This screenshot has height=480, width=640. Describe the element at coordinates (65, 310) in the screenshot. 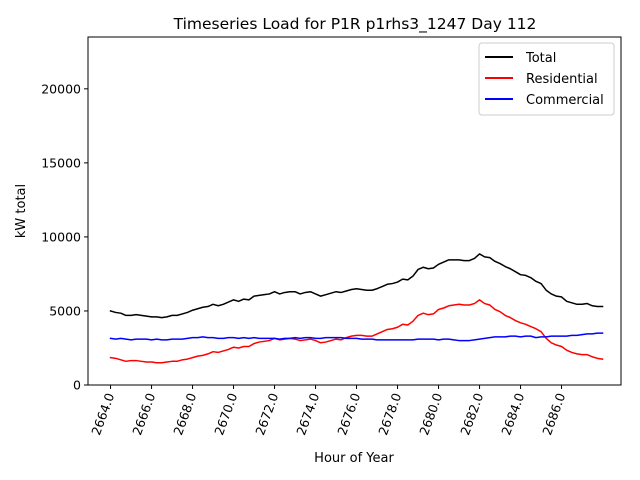

I see `y-tick-label: 5000` at that location.